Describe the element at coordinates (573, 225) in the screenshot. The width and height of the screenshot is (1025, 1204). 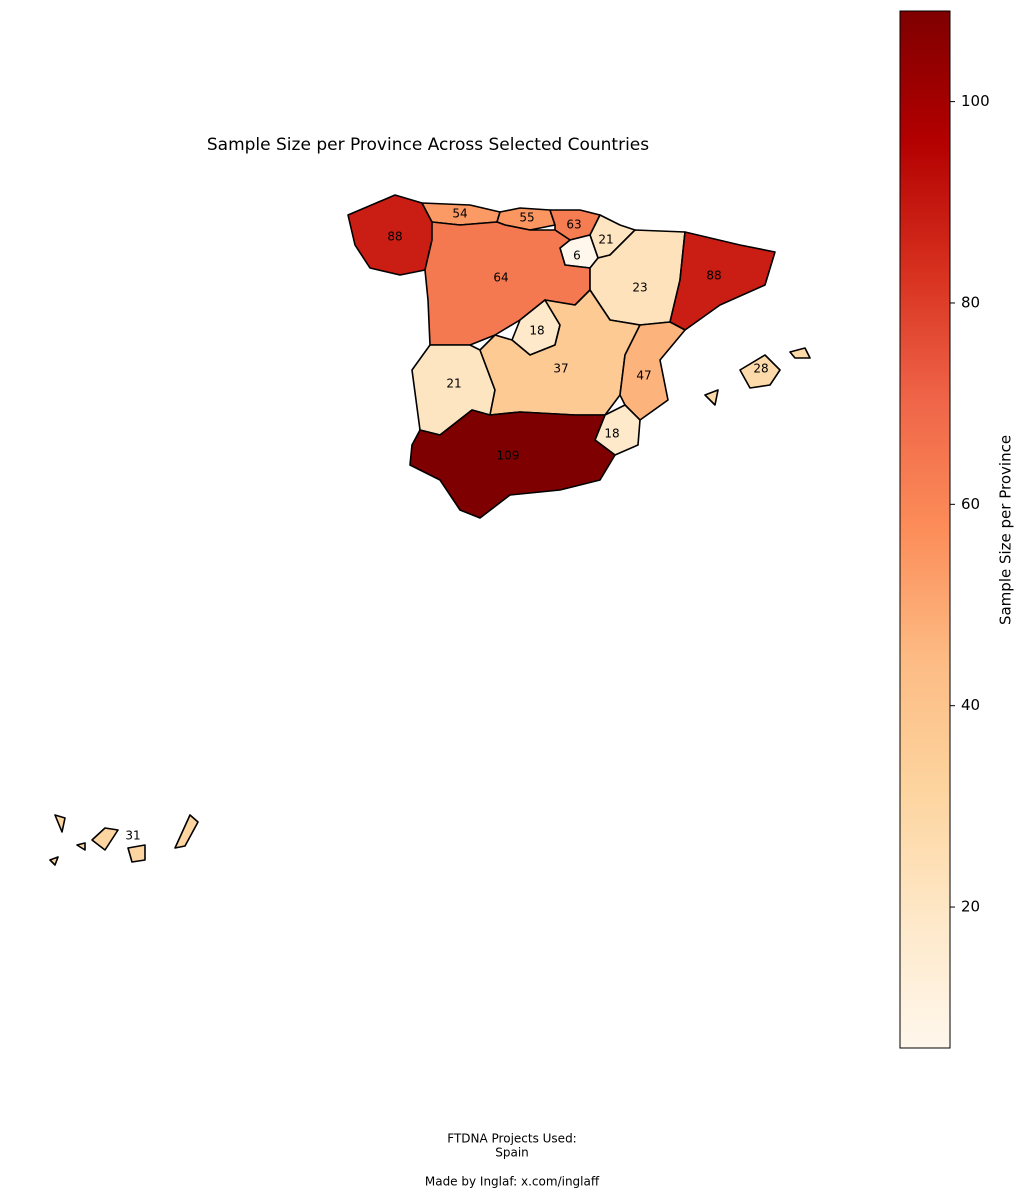
I see `region-label: 63` at that location.